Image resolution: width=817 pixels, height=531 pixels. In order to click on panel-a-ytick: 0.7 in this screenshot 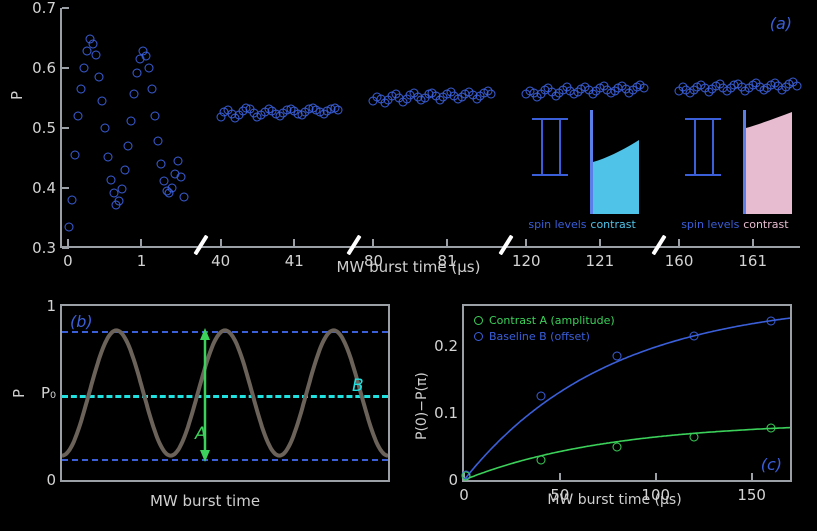, I will do `click(44, 8)`.